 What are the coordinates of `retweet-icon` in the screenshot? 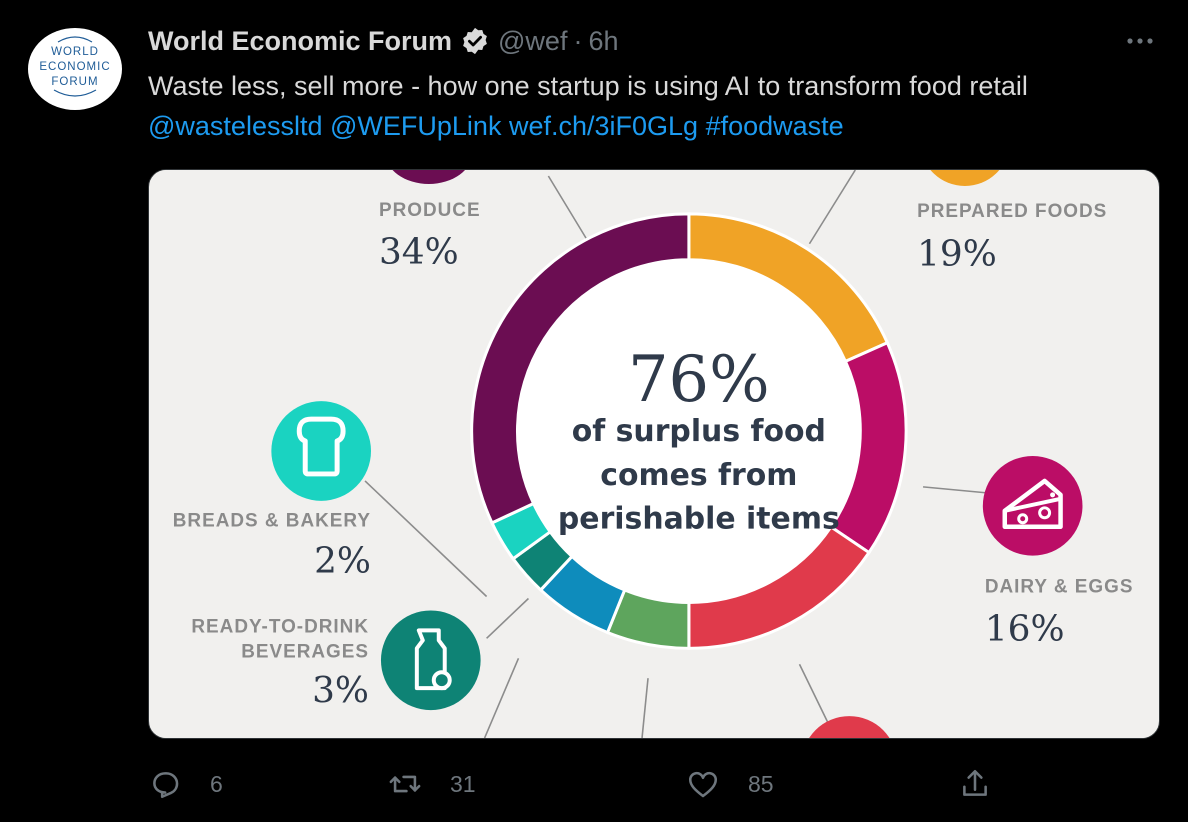 It's located at (405, 784).